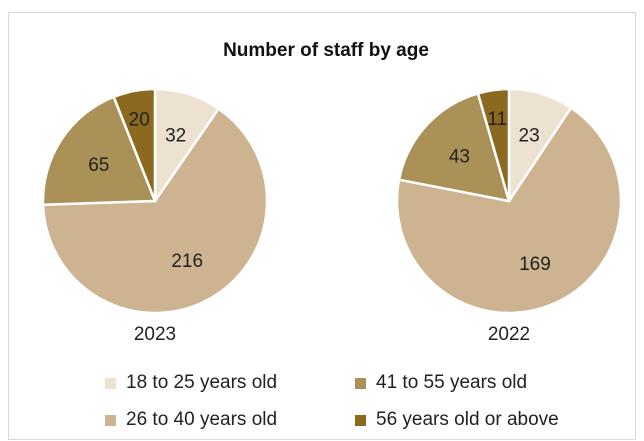 The height and width of the screenshot is (441, 644). I want to click on chart-title: Number of staff by age, so click(326, 50).